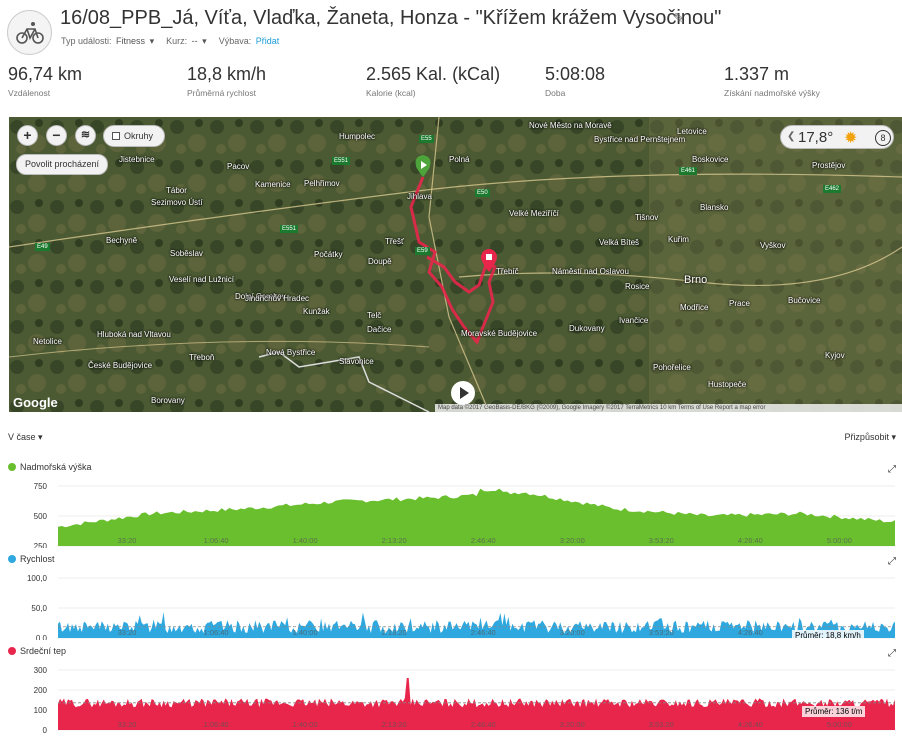  I want to click on stat-duration: 5:08:08 Doba, so click(575, 81).